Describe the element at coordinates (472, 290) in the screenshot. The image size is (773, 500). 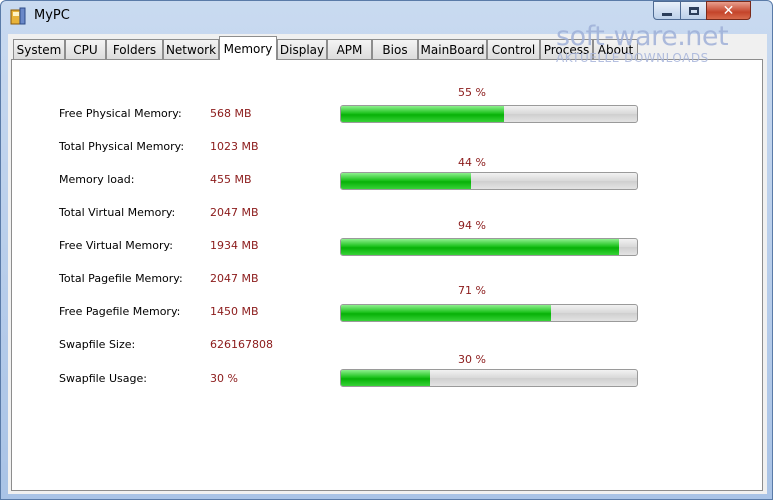
I see `progress-label-free-pagefile: 71 %` at that location.